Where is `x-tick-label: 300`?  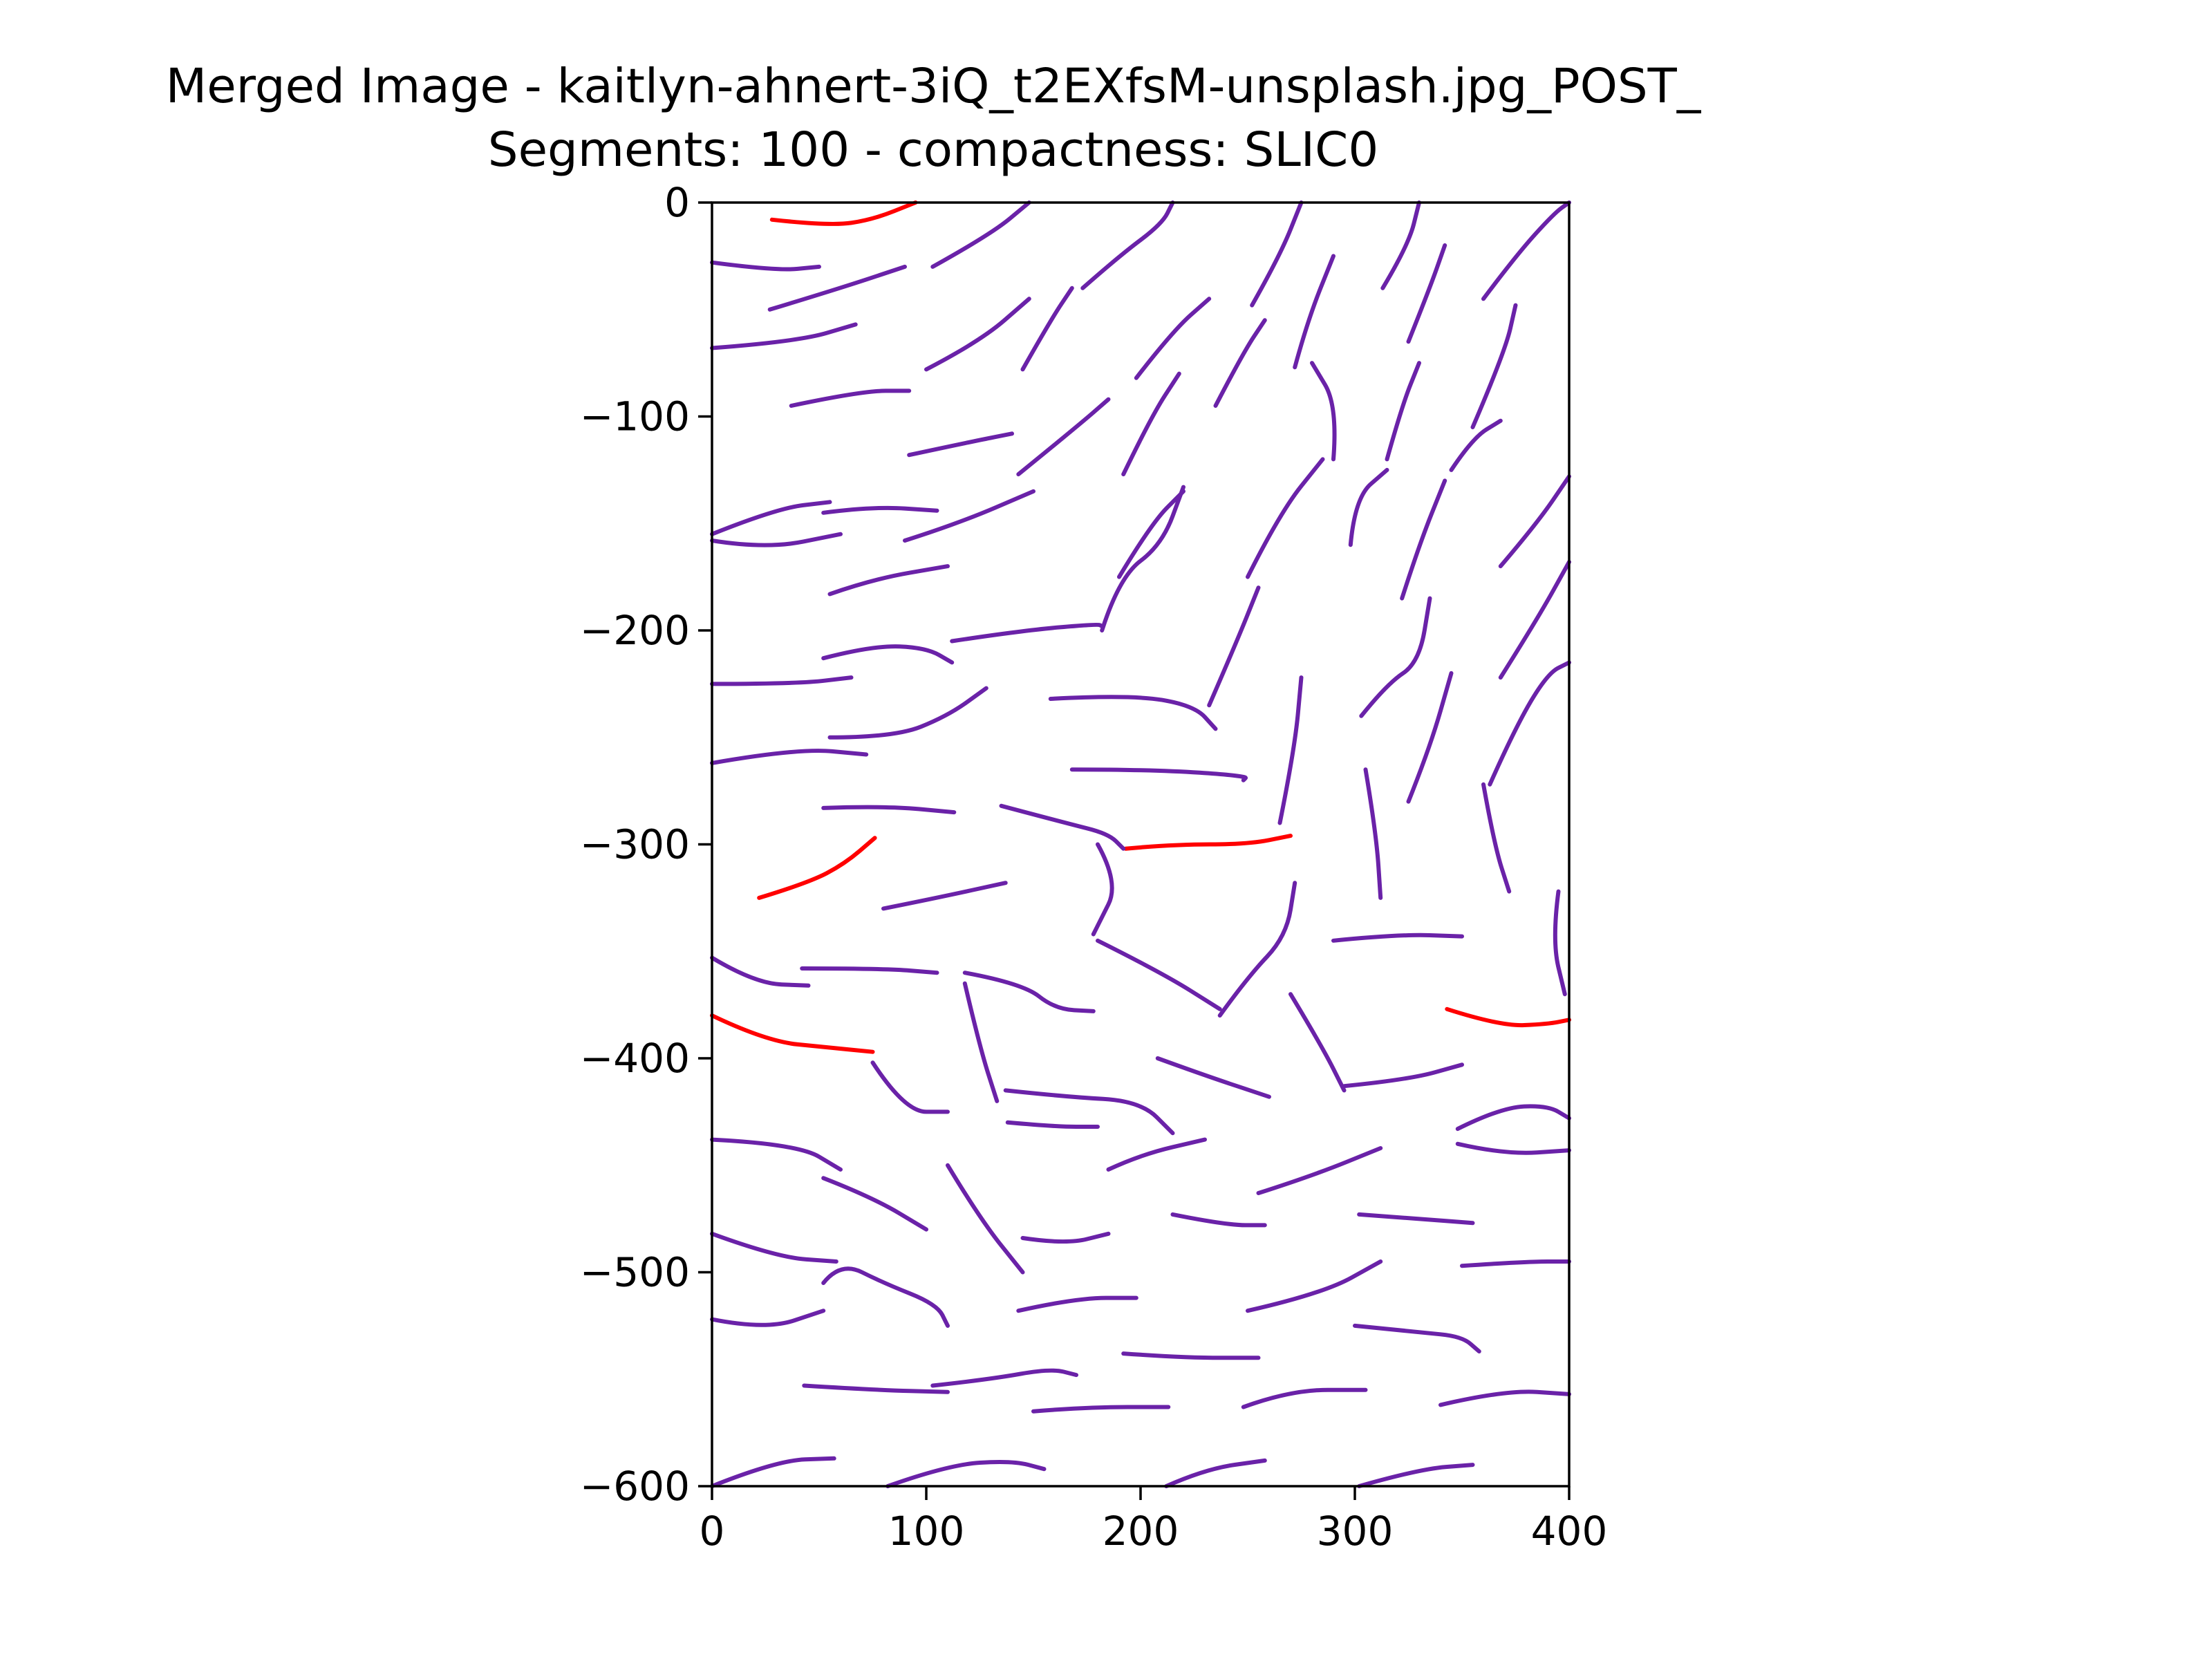
x-tick-label: 300 is located at coordinates (1356, 1531).